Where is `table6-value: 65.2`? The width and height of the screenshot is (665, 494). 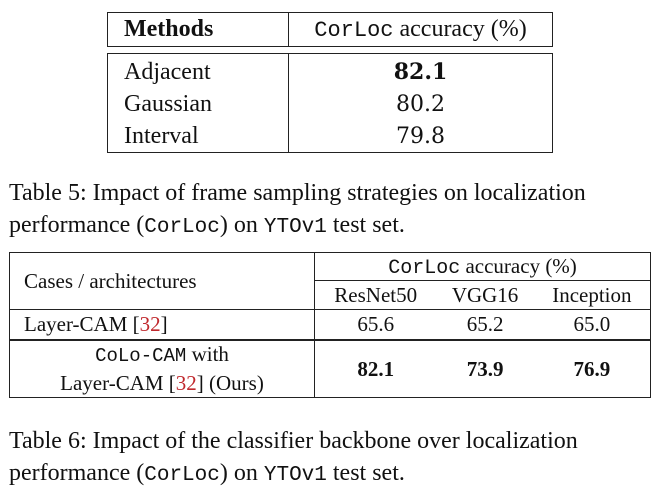
table6-value: 65.2 is located at coordinates (485, 324).